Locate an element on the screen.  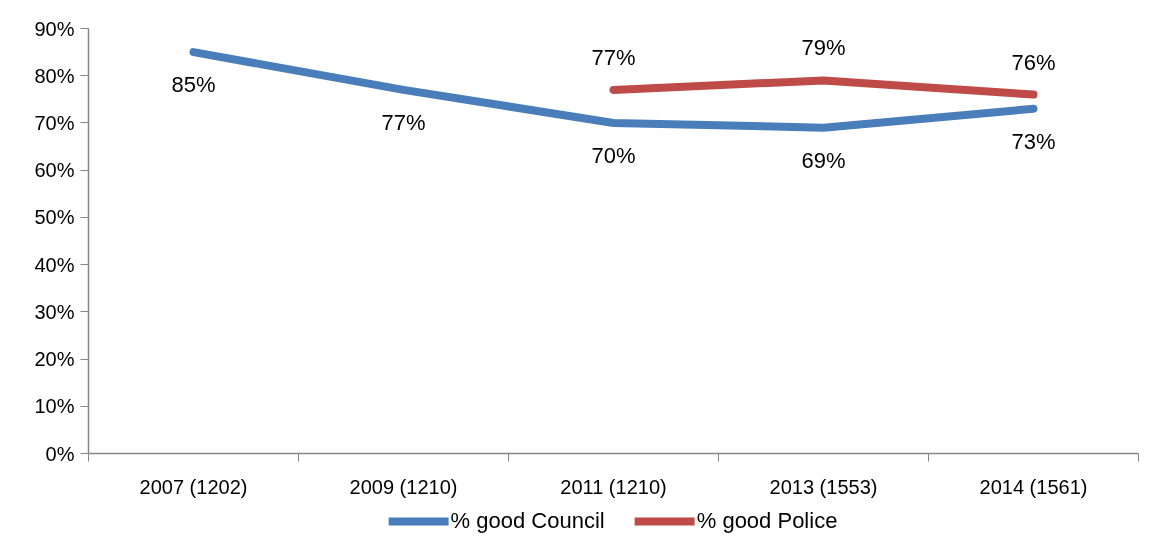
data-label: 73% is located at coordinates (1033, 141).